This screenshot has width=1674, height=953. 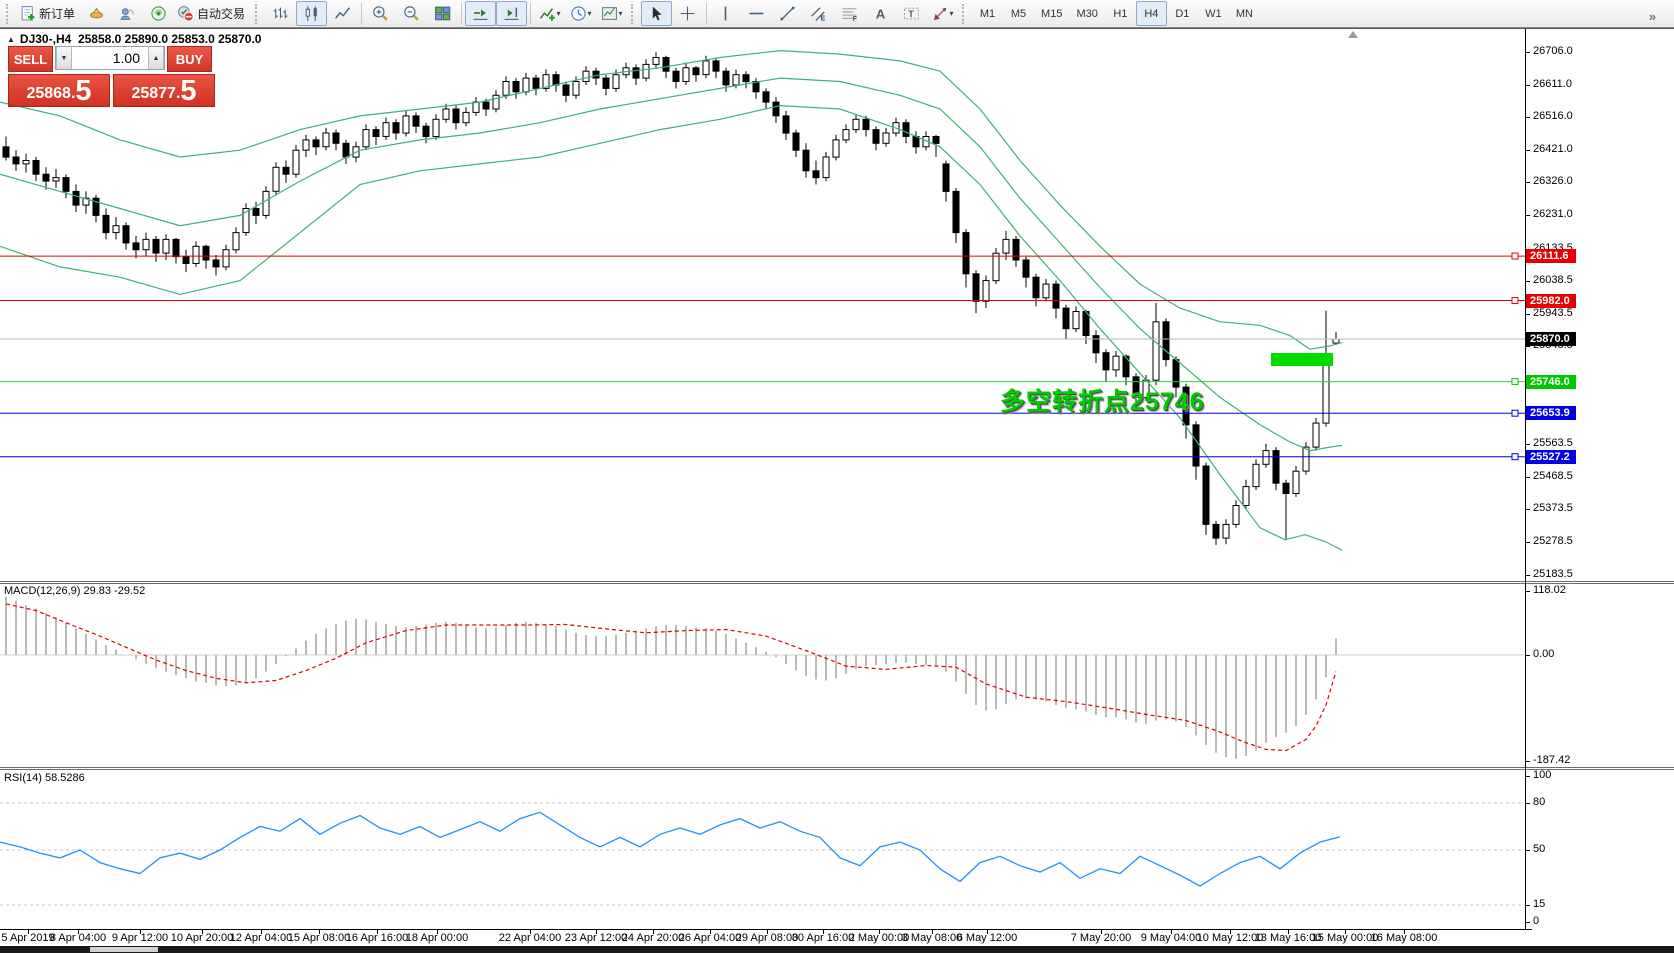 I want to click on macd-indicator-label: MACD(12,26,9) 29.83 -29.52, so click(x=75, y=591).